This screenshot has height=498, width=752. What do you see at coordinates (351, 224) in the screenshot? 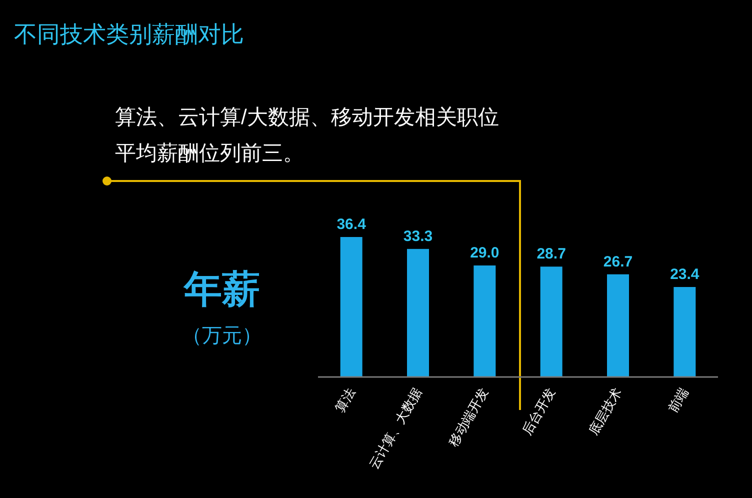
I see `data-label: 36.4` at bounding box center [351, 224].